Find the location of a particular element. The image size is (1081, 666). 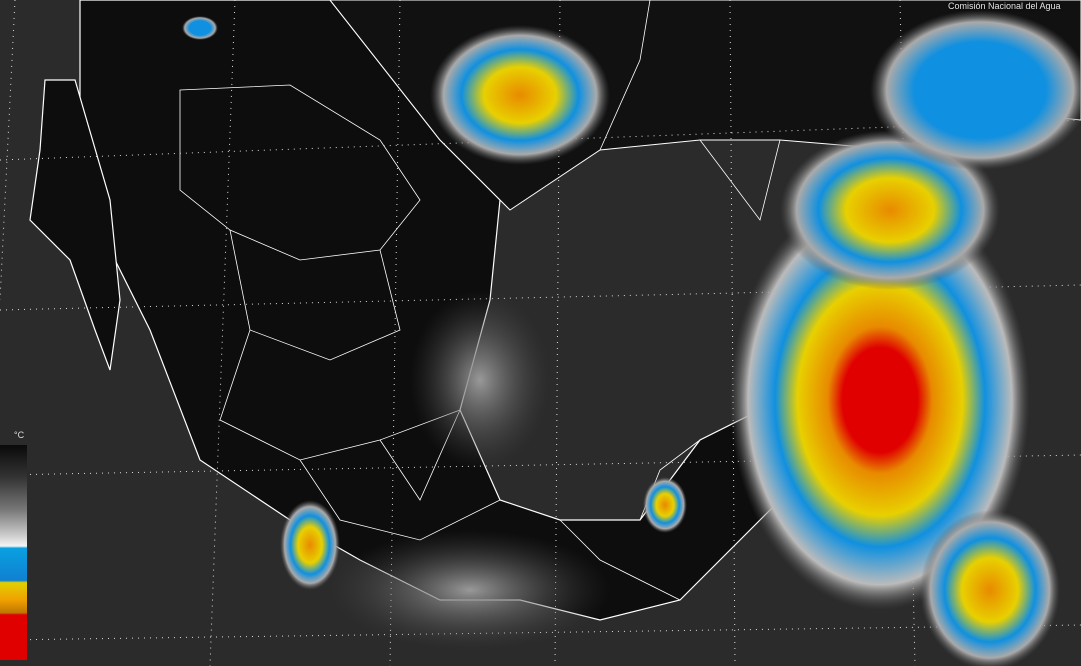

temperature-color-scale is located at coordinates (13, 552).